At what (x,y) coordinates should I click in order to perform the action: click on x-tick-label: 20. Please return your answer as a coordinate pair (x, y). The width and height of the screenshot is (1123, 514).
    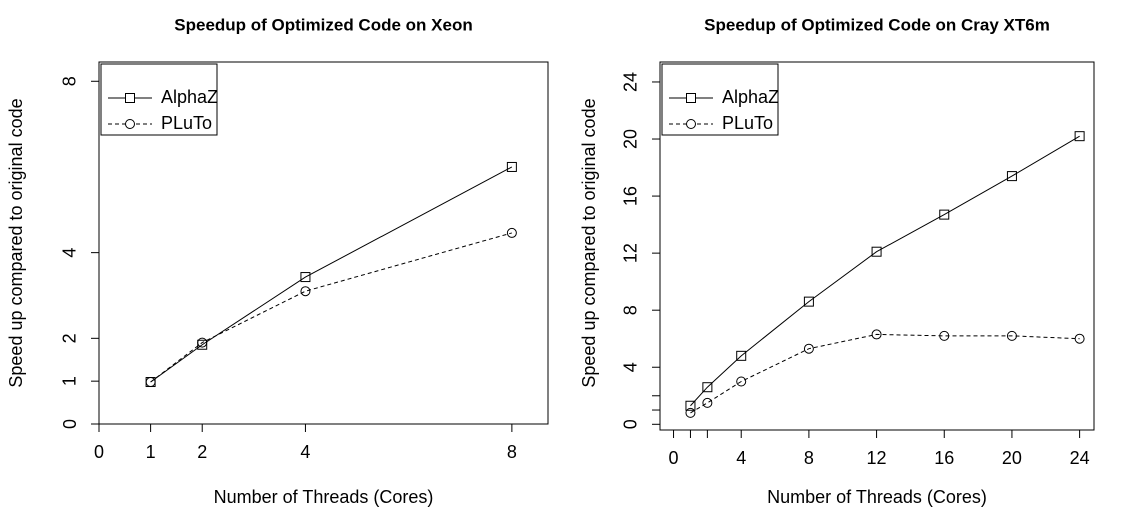
    Looking at the image, I should click on (1012, 458).